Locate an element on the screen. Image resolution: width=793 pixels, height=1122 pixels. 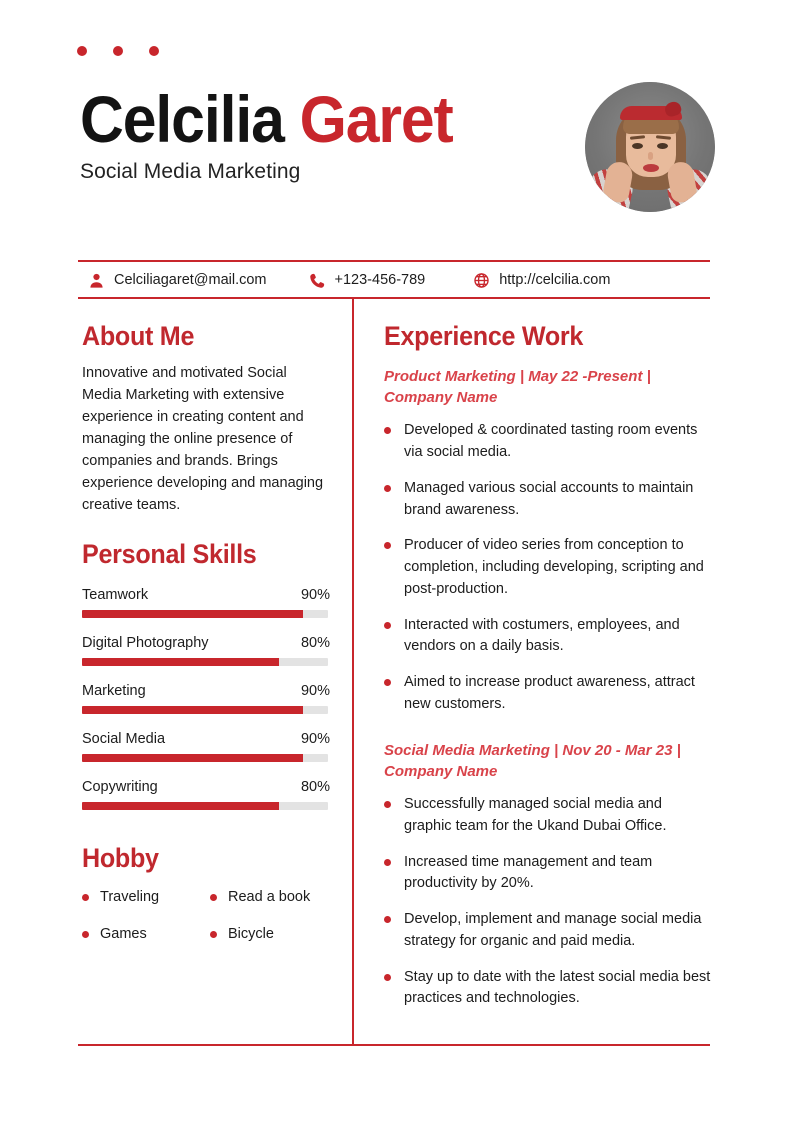
contact-email: Celciliagaret@mail.com is located at coordinates (177, 280).